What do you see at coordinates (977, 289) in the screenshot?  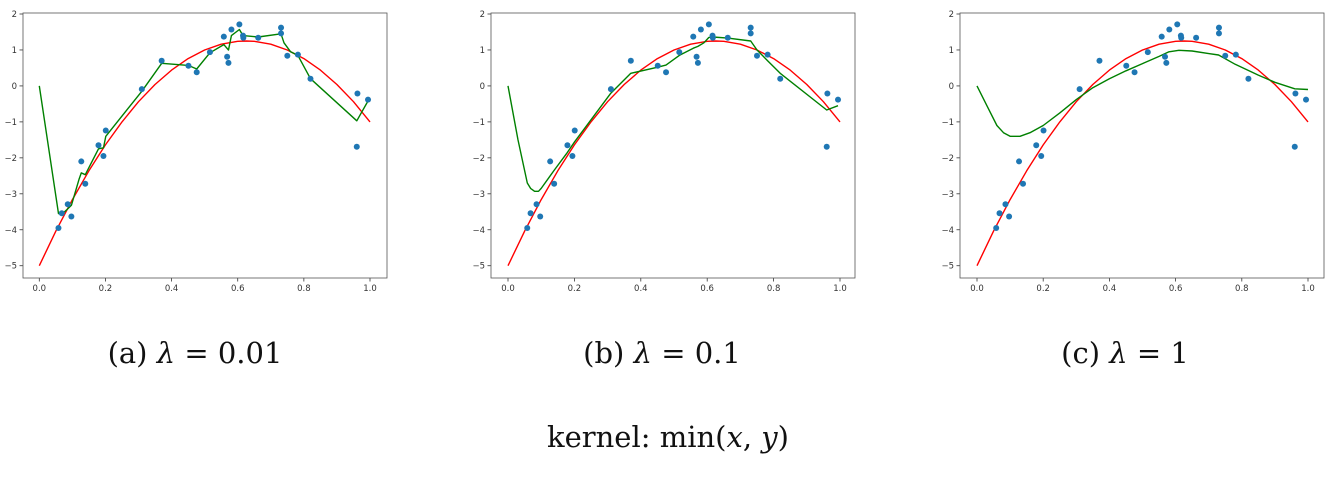 I see `x-tick-label: 0.0` at bounding box center [977, 289].